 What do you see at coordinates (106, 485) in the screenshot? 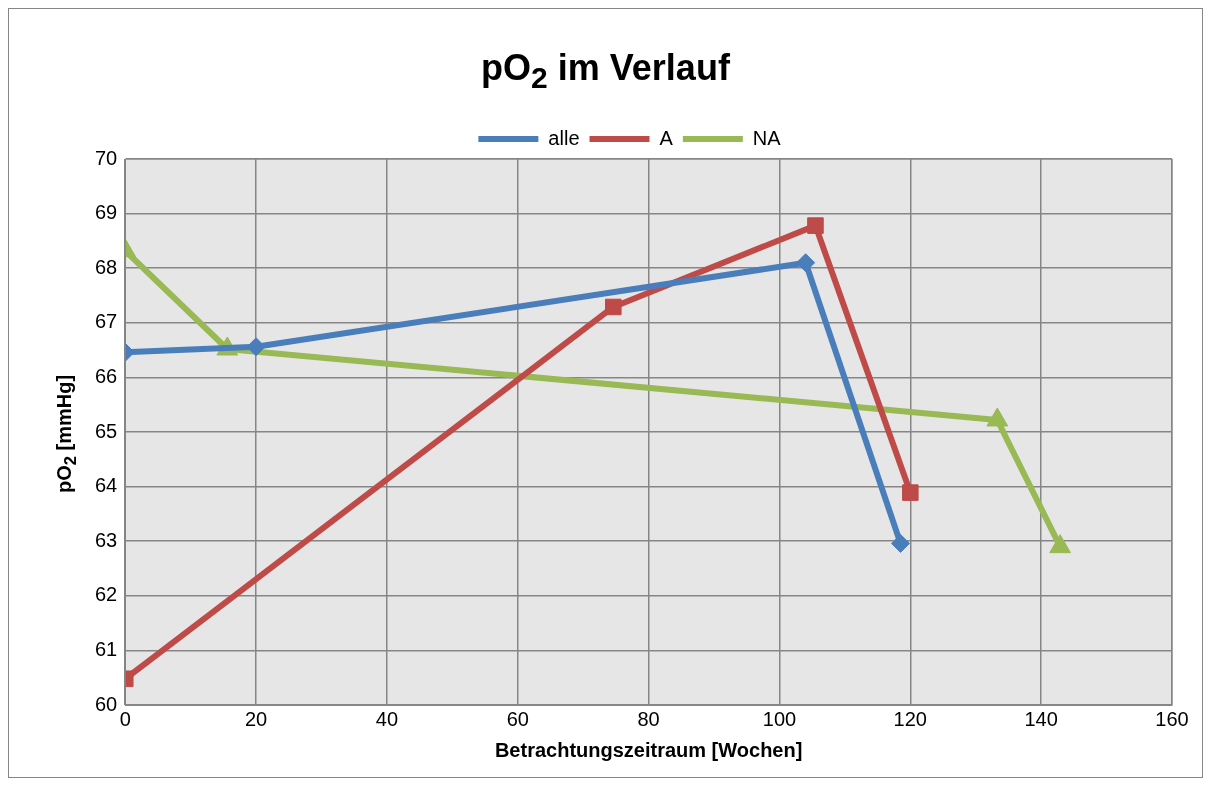
I see `y-tick-label: 64` at bounding box center [106, 485].